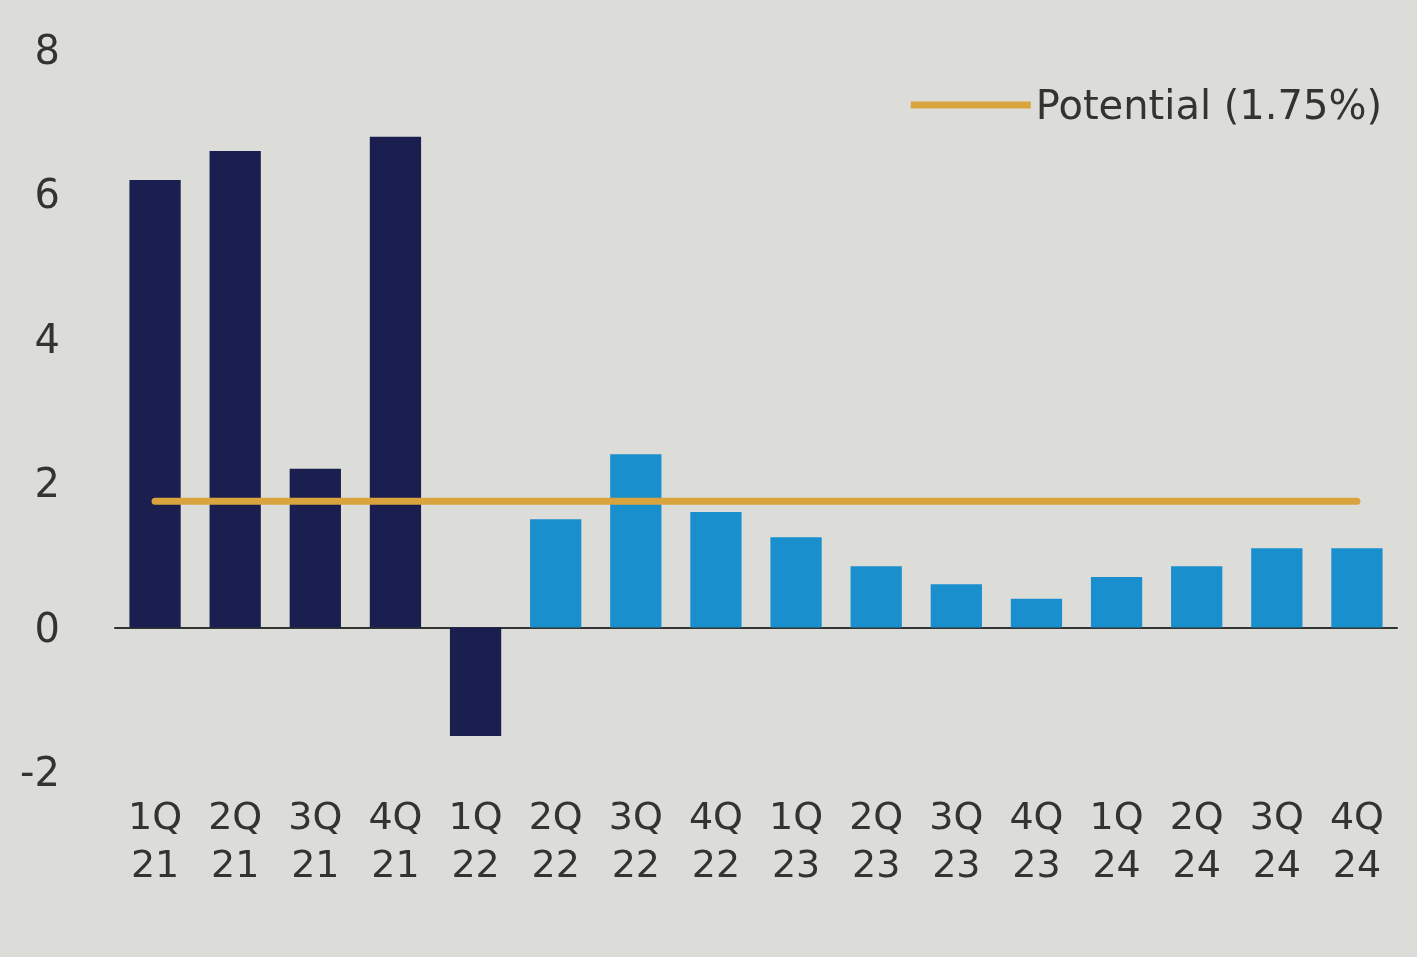 This screenshot has height=957, width=1417. I want to click on x-tick-label: 2Q 22, so click(555, 840).